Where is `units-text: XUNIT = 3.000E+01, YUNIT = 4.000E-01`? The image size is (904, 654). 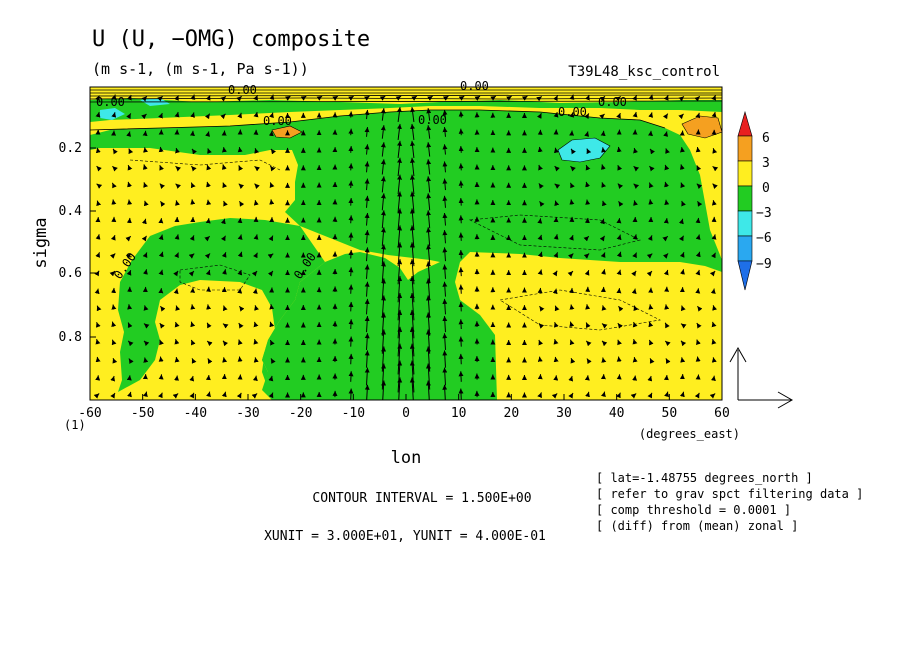 units-text: XUNIT = 3.000E+01, YUNIT = 4.000E-01 is located at coordinates (405, 536).